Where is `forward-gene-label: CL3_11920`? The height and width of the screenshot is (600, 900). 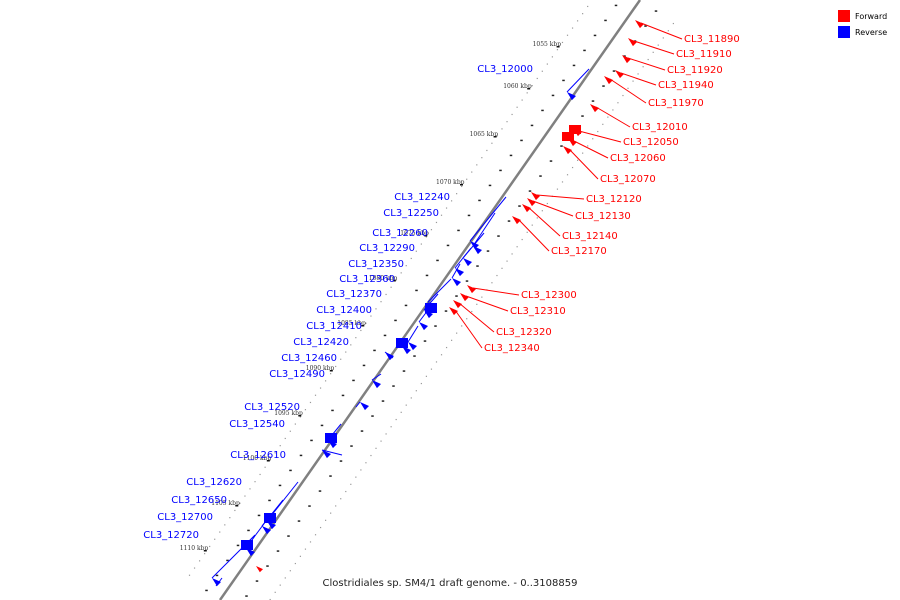
forward-gene-label: CL3_11920 is located at coordinates (695, 70).